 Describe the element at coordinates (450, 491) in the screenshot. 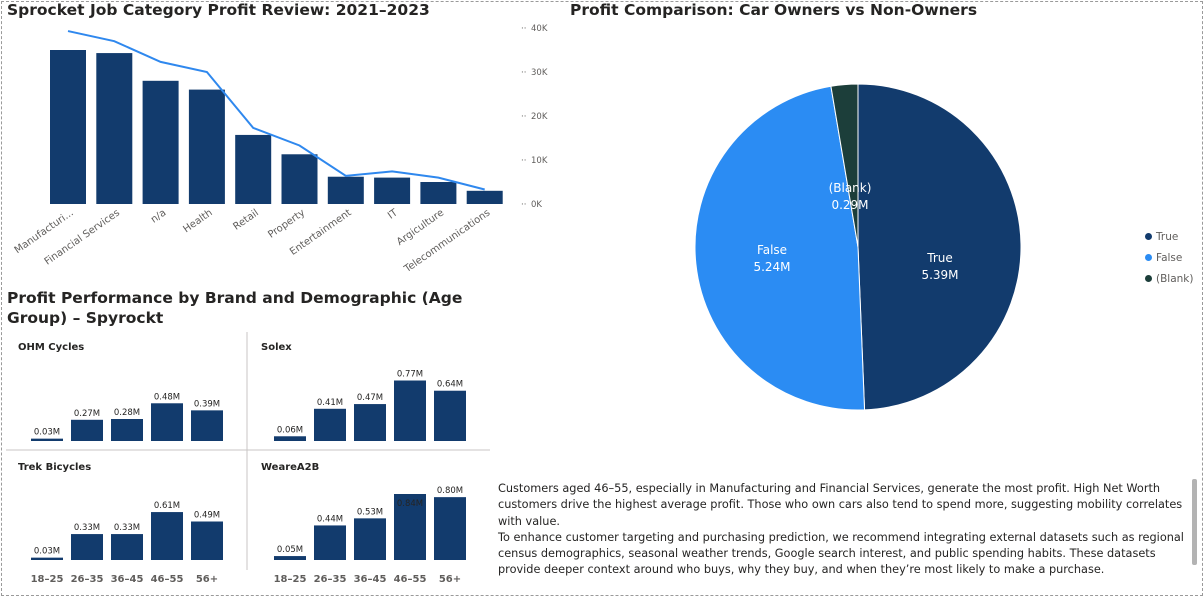

I see `bar-data-label: 0.80M` at that location.